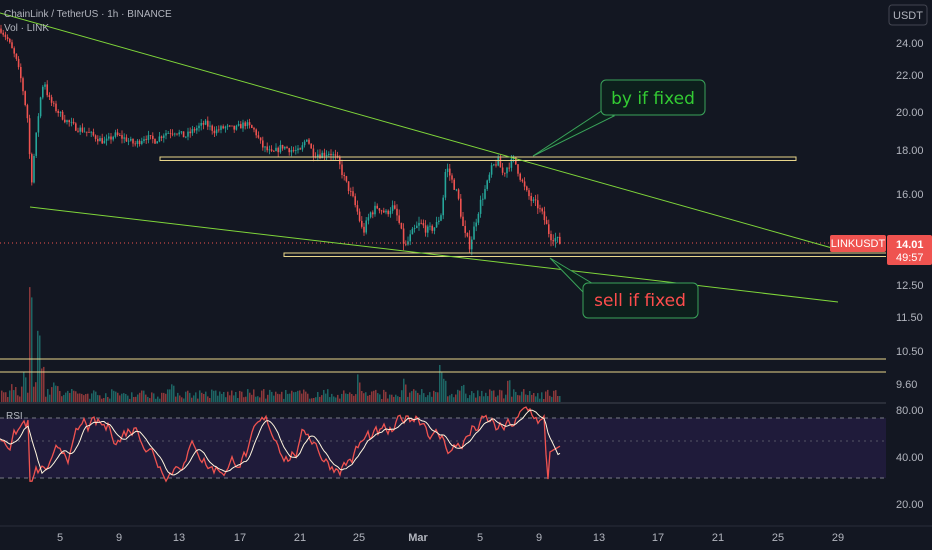  Describe the element at coordinates (88, 14) in the screenshot. I see `symbol-legend: ChainLink / TetherUS · 1h · BINANCE` at that location.